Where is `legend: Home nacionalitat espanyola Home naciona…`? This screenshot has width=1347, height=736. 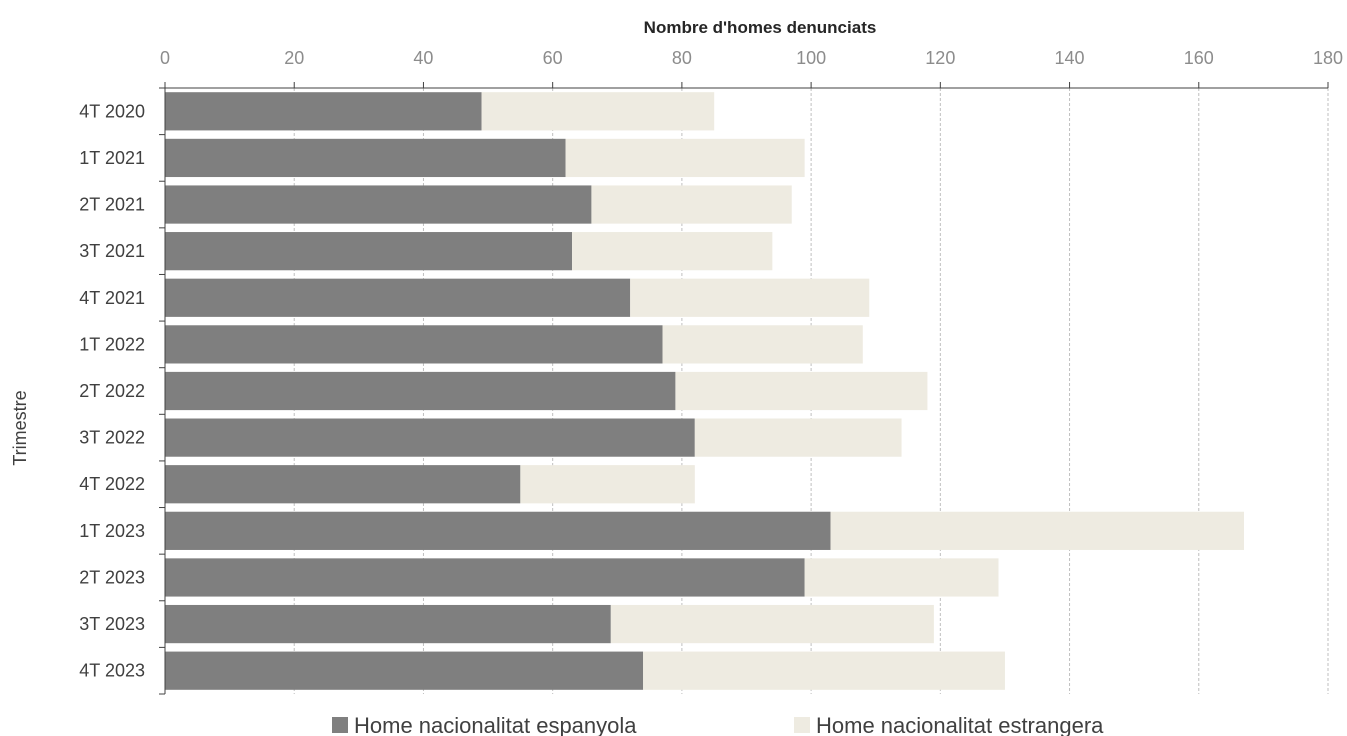
legend: Home nacionalitat espanyola Home naciona… is located at coordinates (718, 724).